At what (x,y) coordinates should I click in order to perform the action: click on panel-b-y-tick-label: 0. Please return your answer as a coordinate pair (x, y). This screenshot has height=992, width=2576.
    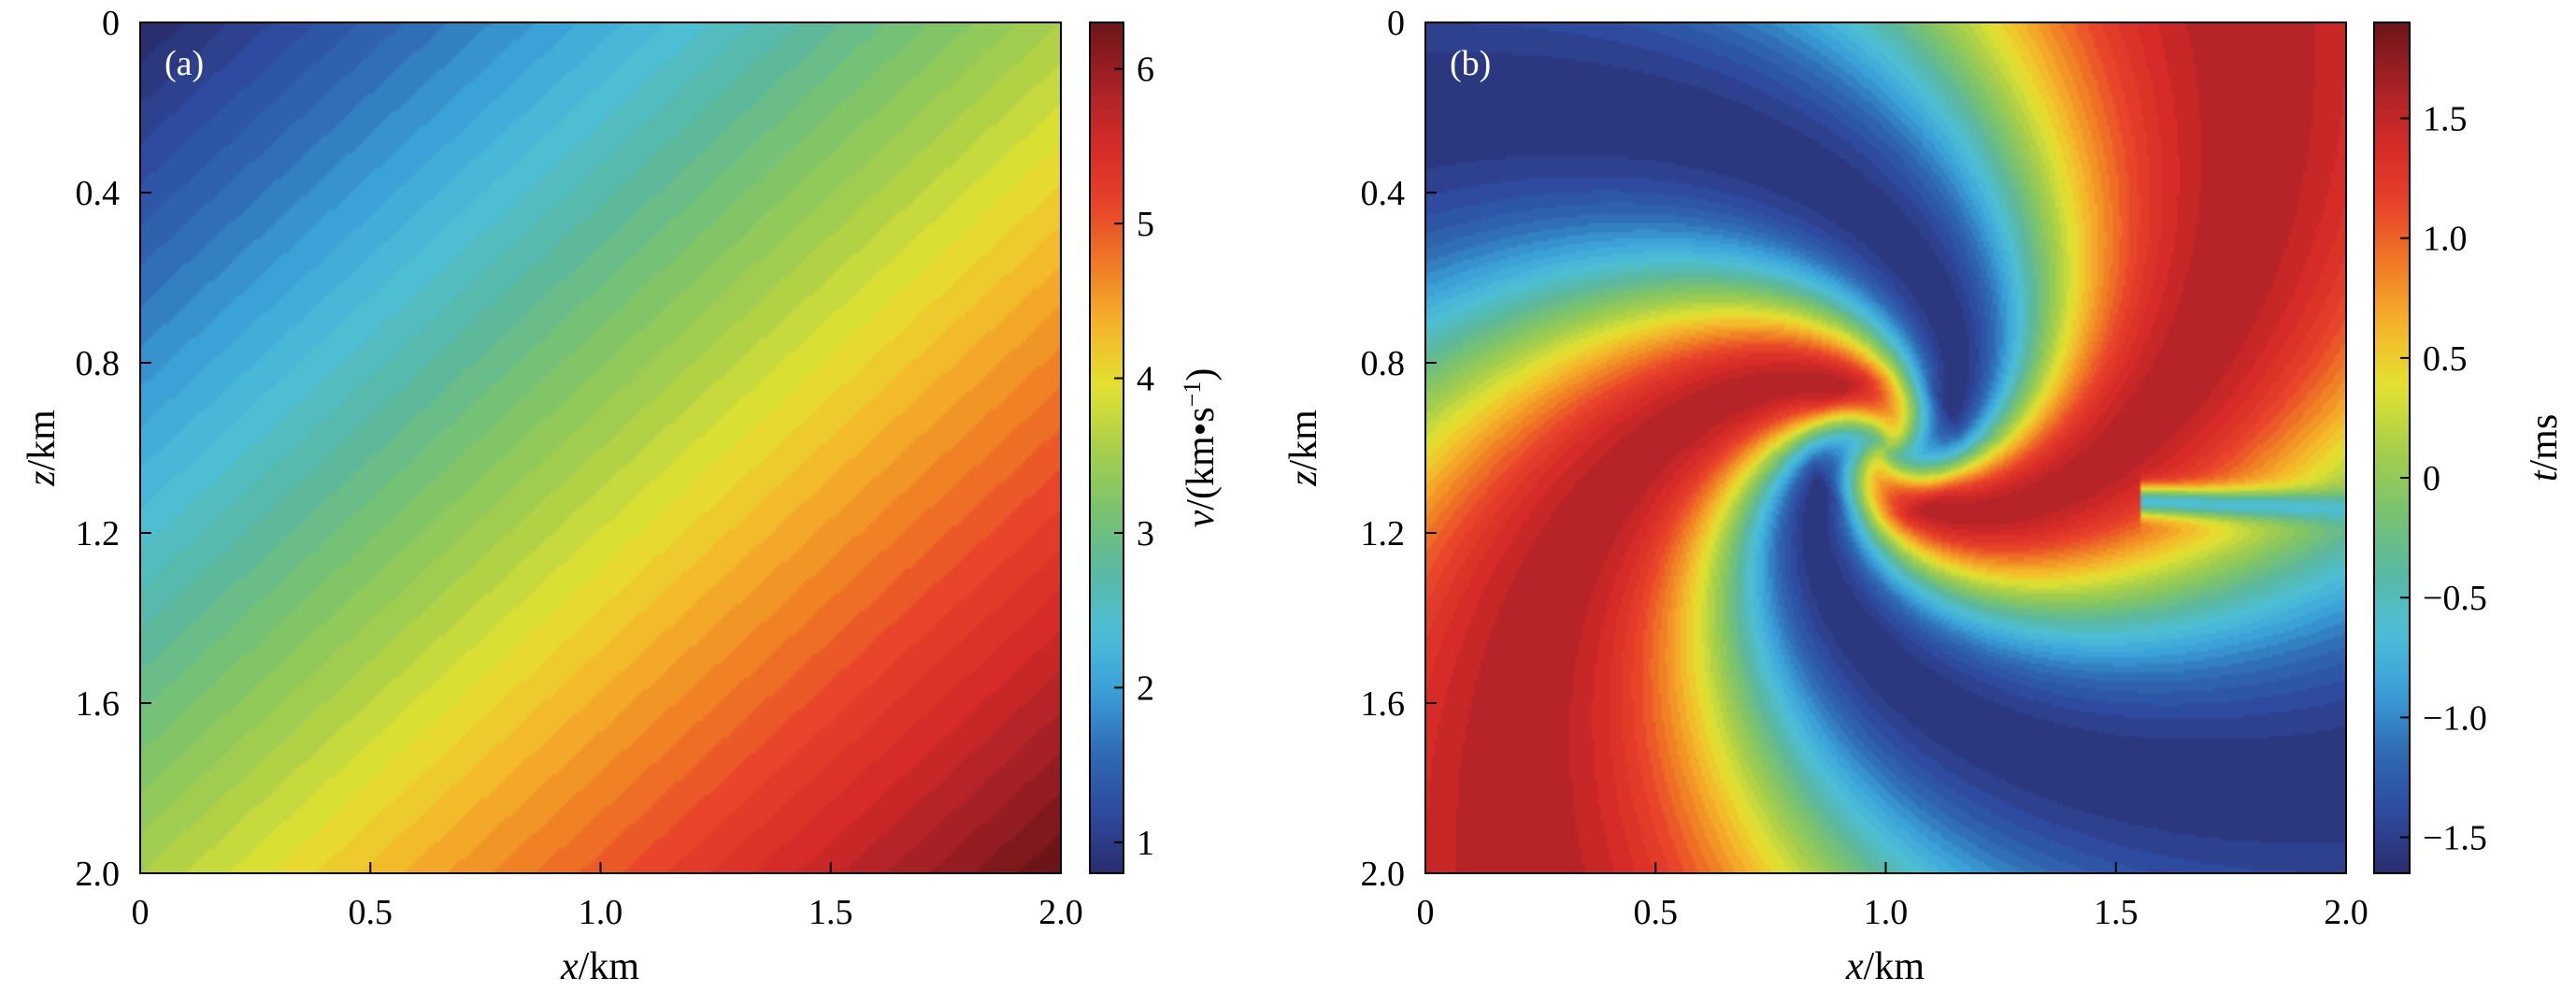
    Looking at the image, I should click on (1396, 24).